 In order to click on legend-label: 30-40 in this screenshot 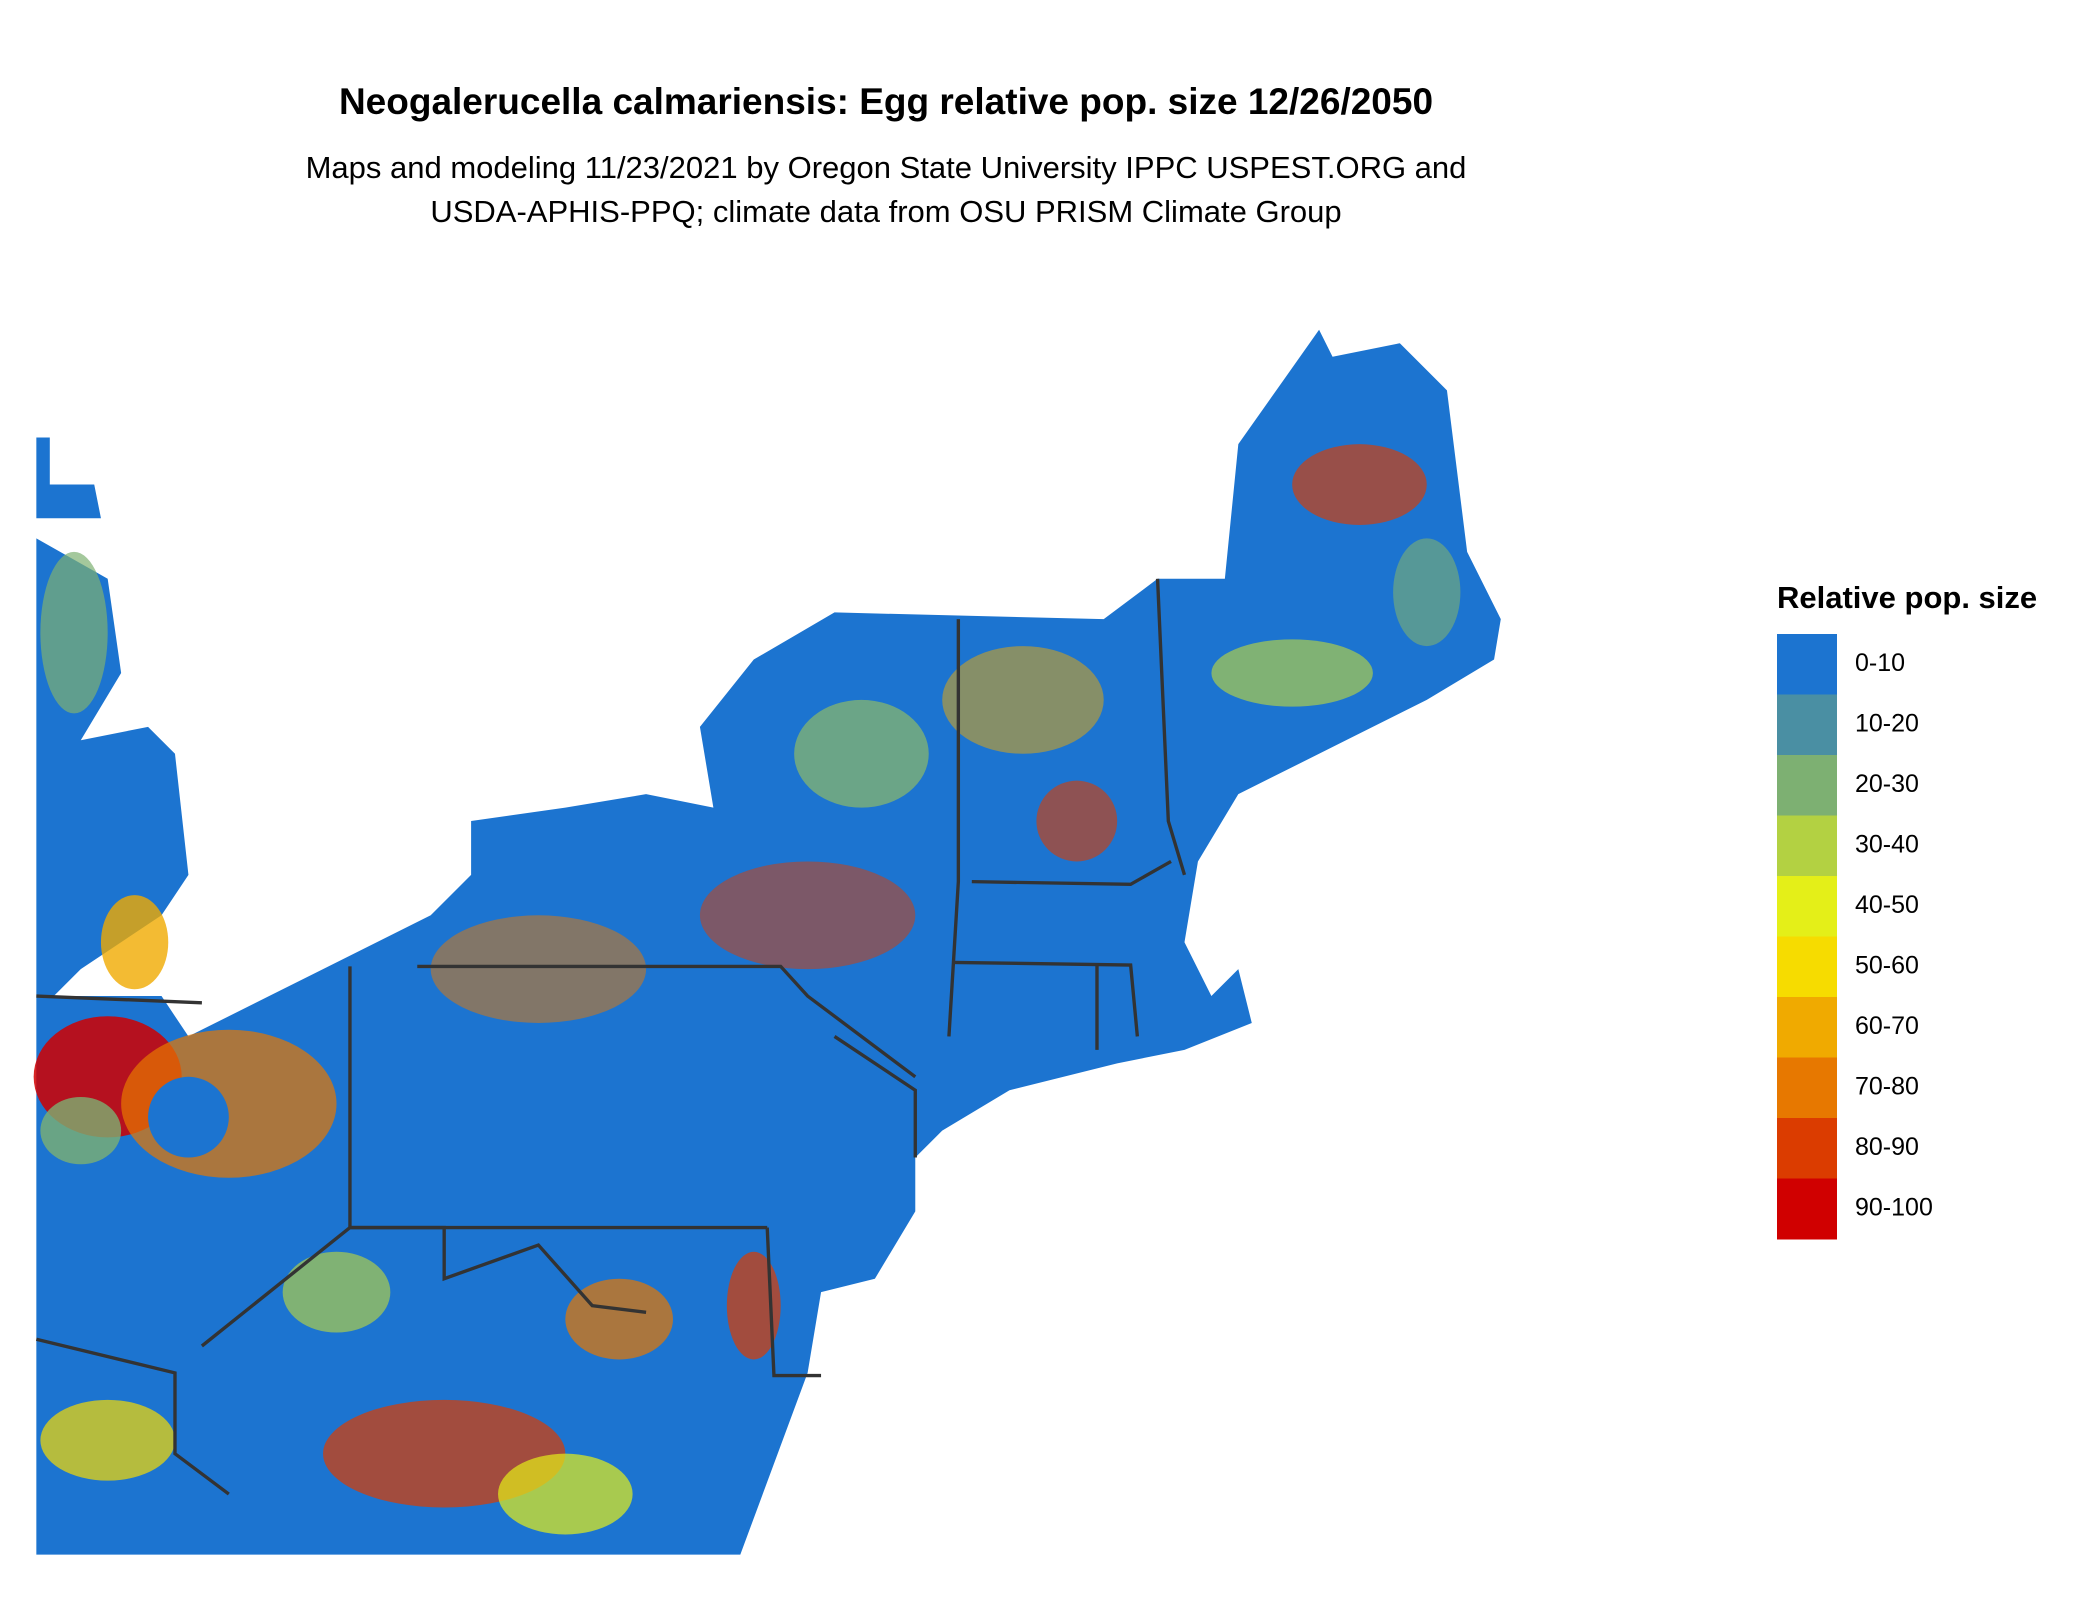, I will do `click(1887, 844)`.